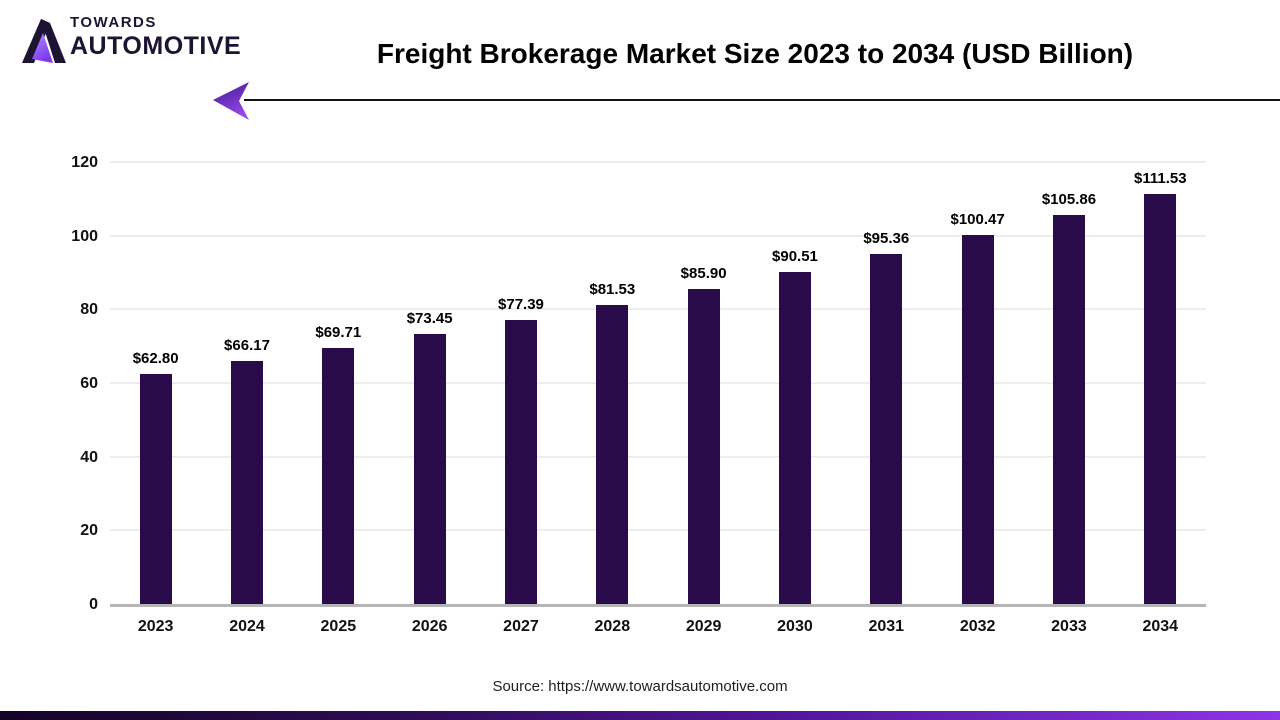 This screenshot has width=1280, height=720. I want to click on bar-column: $111.53 2034, so click(1160, 399).